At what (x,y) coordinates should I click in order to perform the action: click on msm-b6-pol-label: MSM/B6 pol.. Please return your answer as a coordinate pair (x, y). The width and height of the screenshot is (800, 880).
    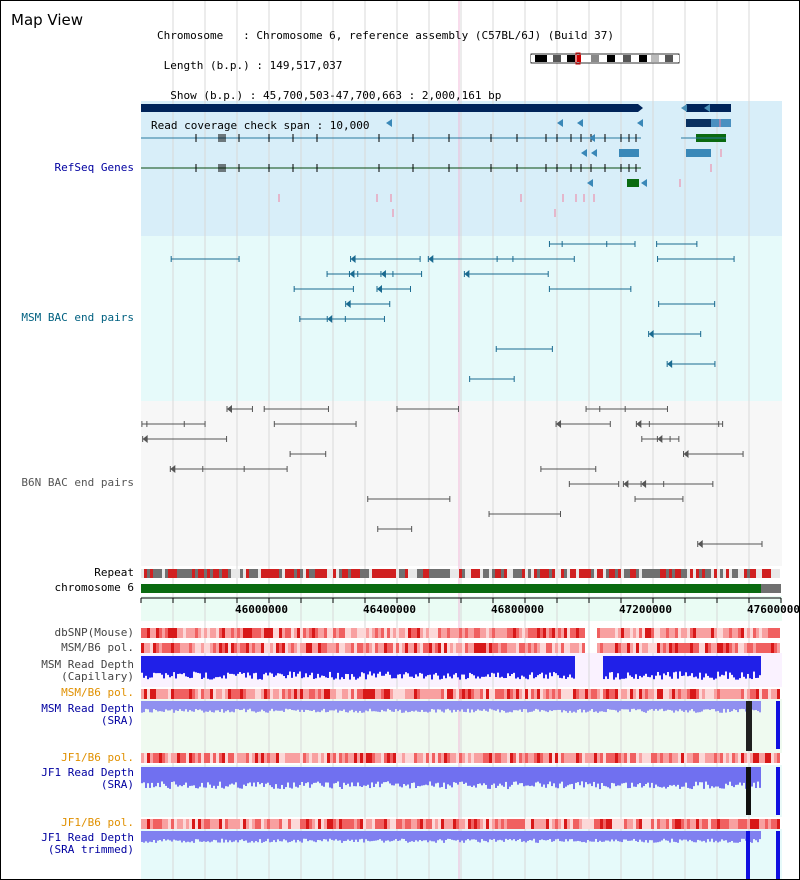
    Looking at the image, I should click on (97, 647).